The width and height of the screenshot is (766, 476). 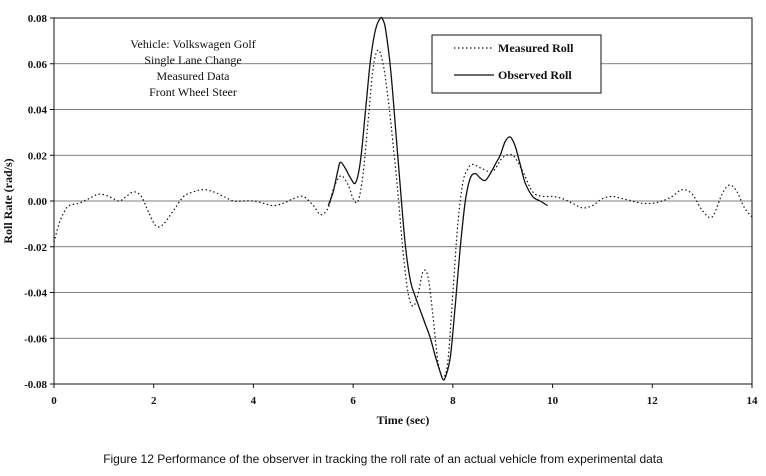 What do you see at coordinates (353, 401) in the screenshot?
I see `x-tick-label: 6` at bounding box center [353, 401].